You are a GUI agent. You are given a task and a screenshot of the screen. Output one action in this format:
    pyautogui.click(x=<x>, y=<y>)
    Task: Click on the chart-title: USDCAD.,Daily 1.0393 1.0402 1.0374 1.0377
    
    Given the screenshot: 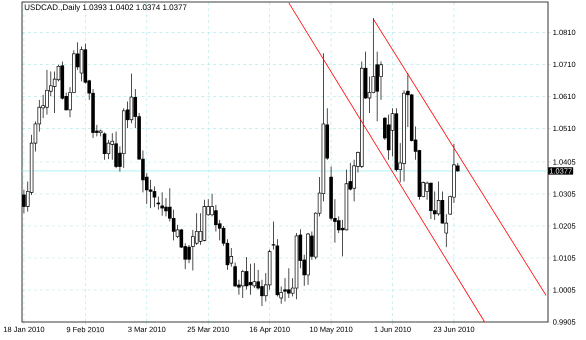 What is the action you would take?
    pyautogui.click(x=105, y=8)
    